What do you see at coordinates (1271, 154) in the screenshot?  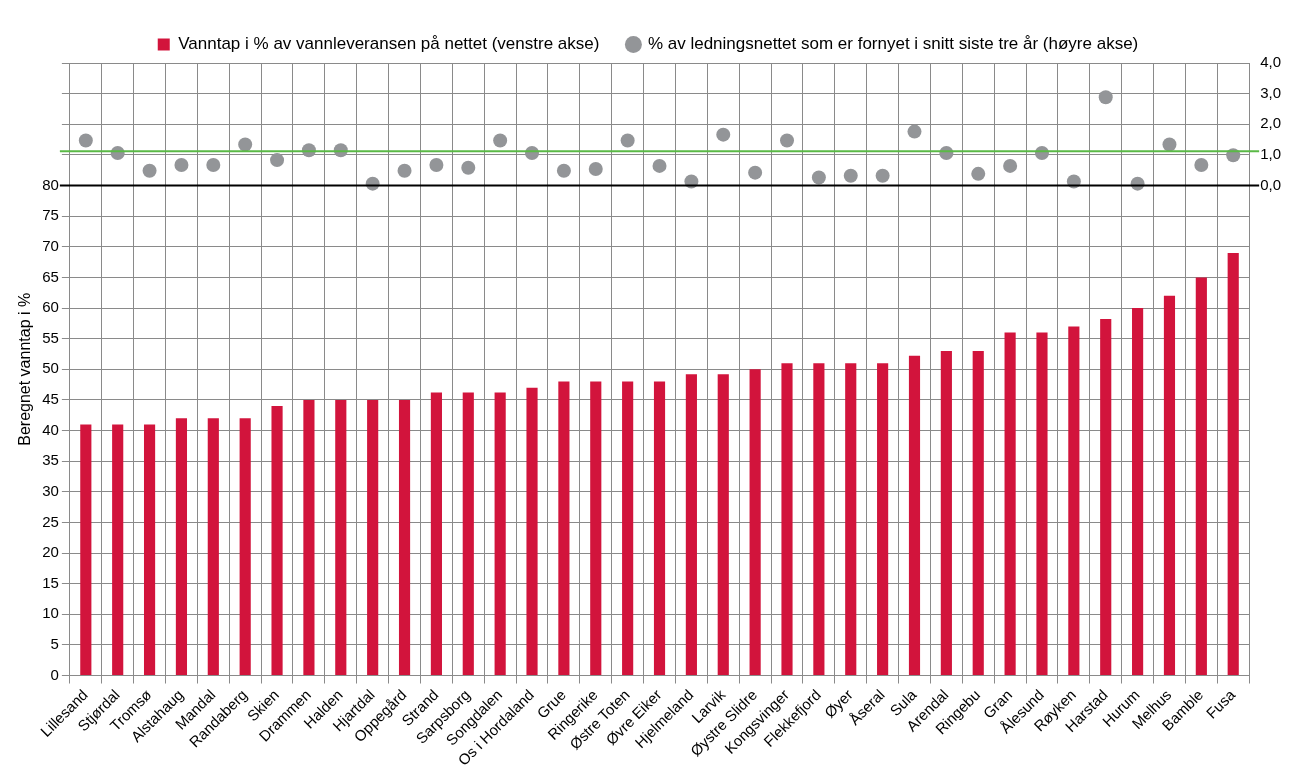 I see `y2-tick-label: 1,0` at bounding box center [1271, 154].